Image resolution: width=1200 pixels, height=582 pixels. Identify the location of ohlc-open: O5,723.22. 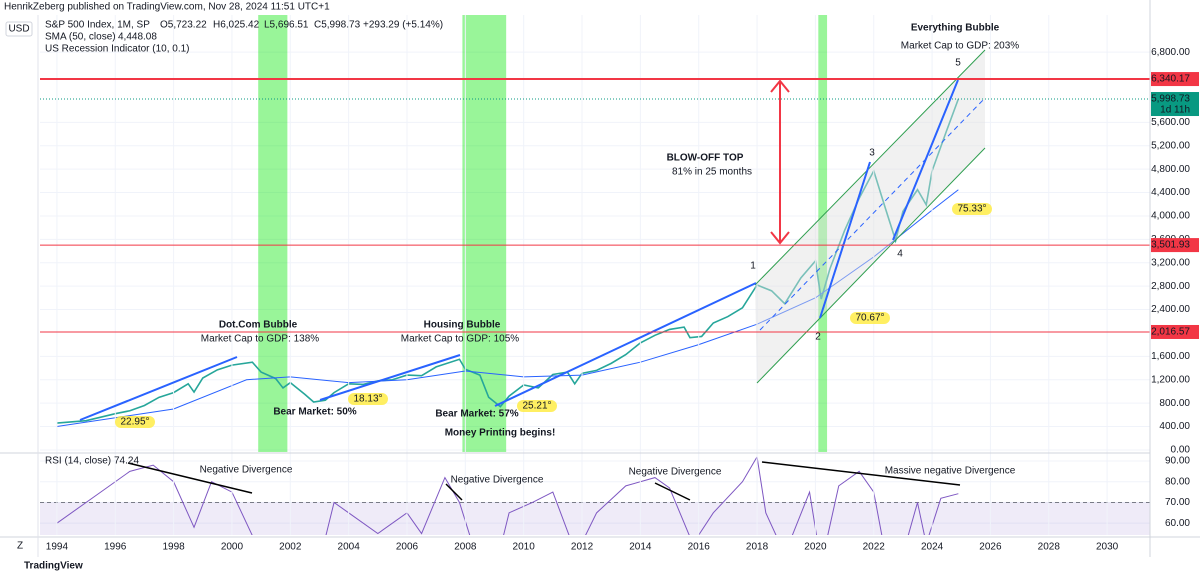
(183, 25).